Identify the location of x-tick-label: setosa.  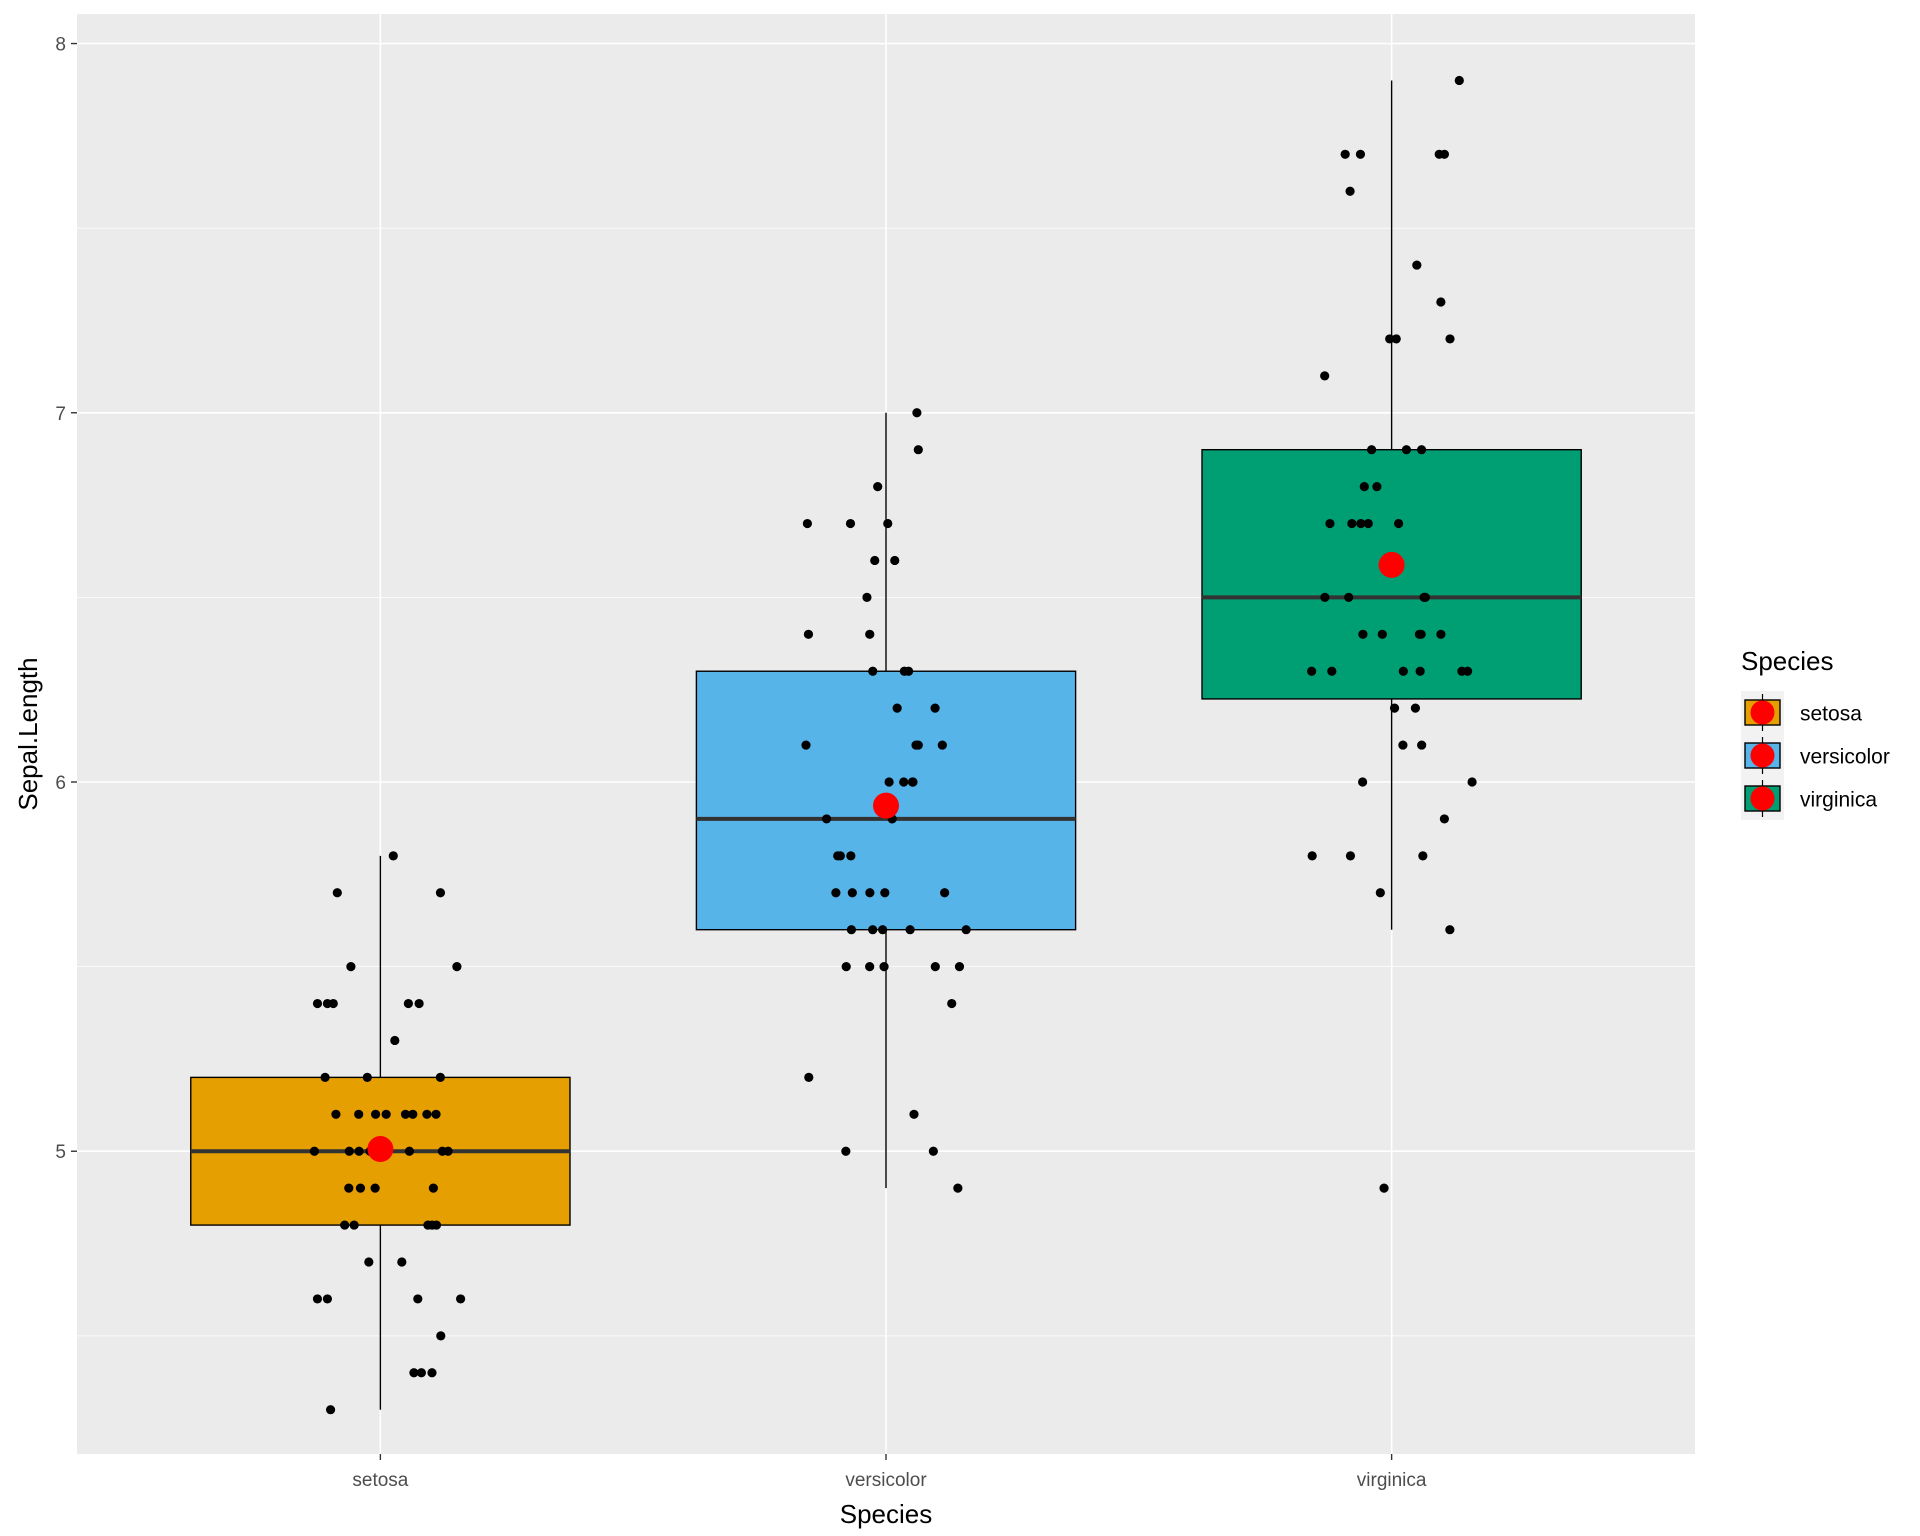
(380, 1480).